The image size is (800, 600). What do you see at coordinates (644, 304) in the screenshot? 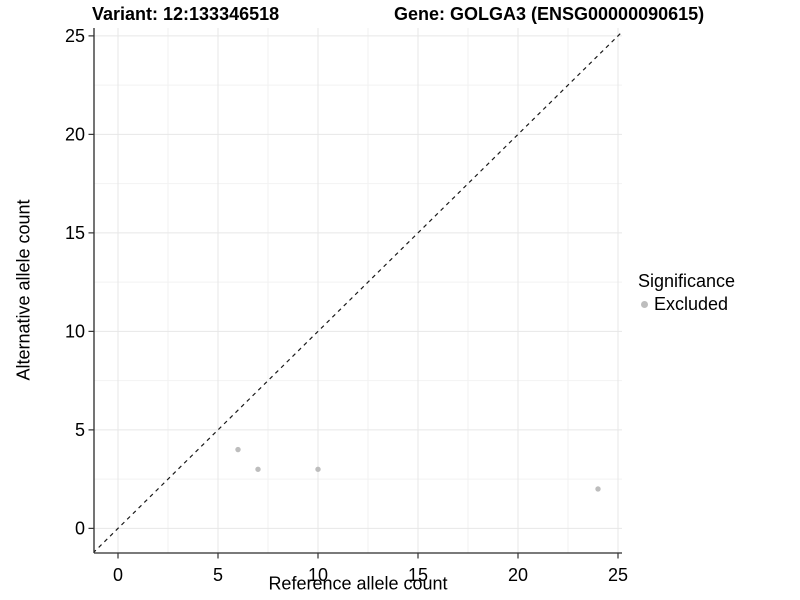
I see `legend-point-icon` at bounding box center [644, 304].